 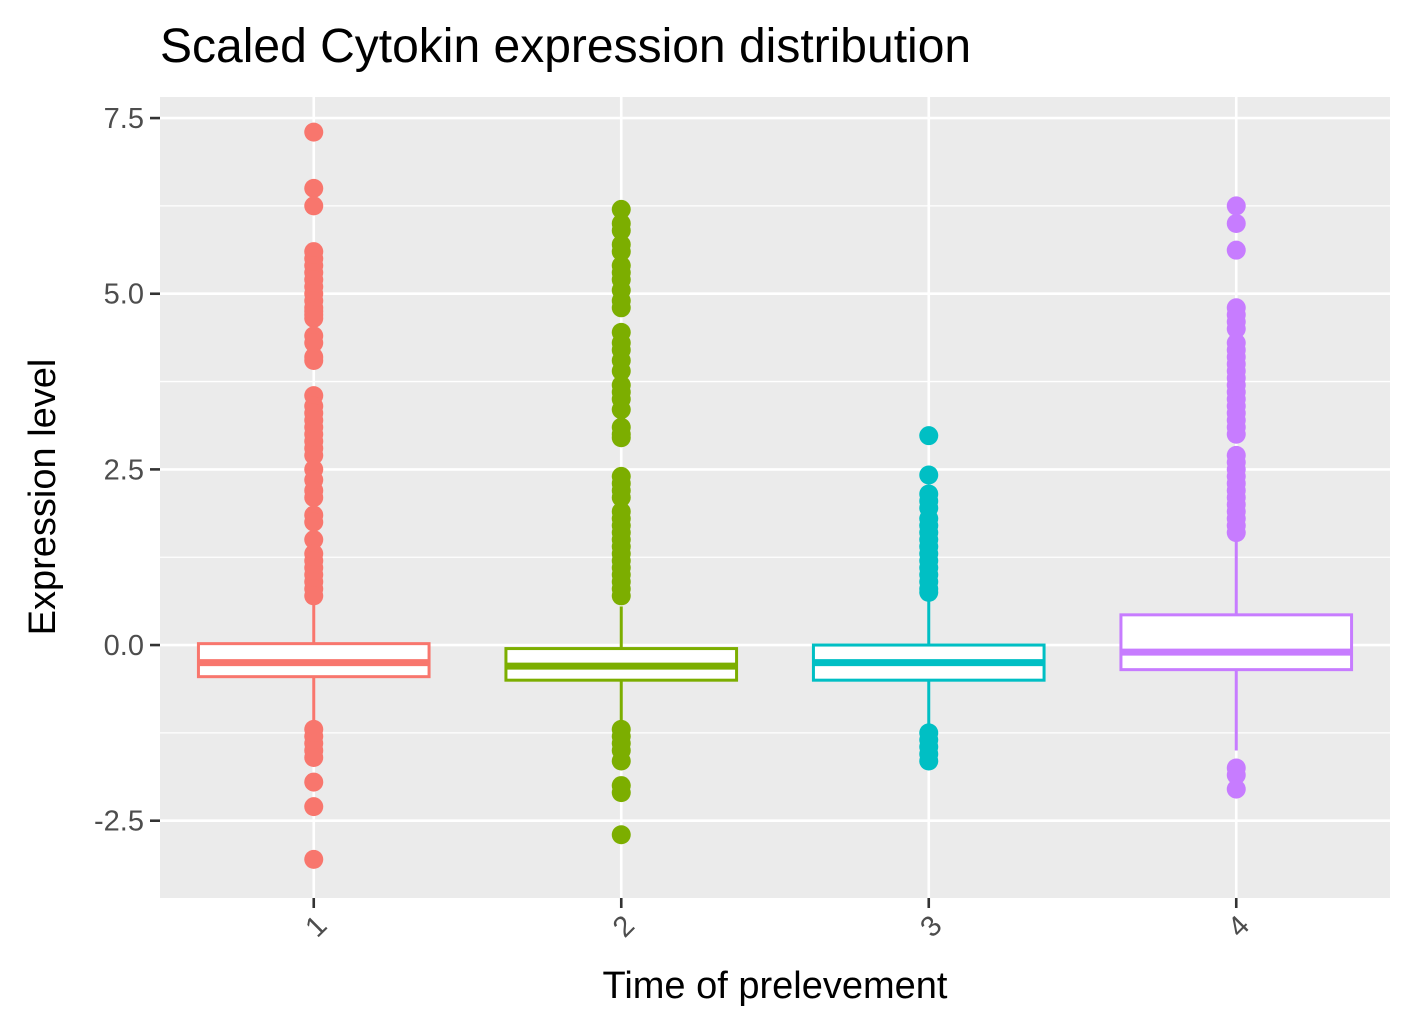 What do you see at coordinates (43, 497) in the screenshot?
I see `y-axis-title: Expression level` at bounding box center [43, 497].